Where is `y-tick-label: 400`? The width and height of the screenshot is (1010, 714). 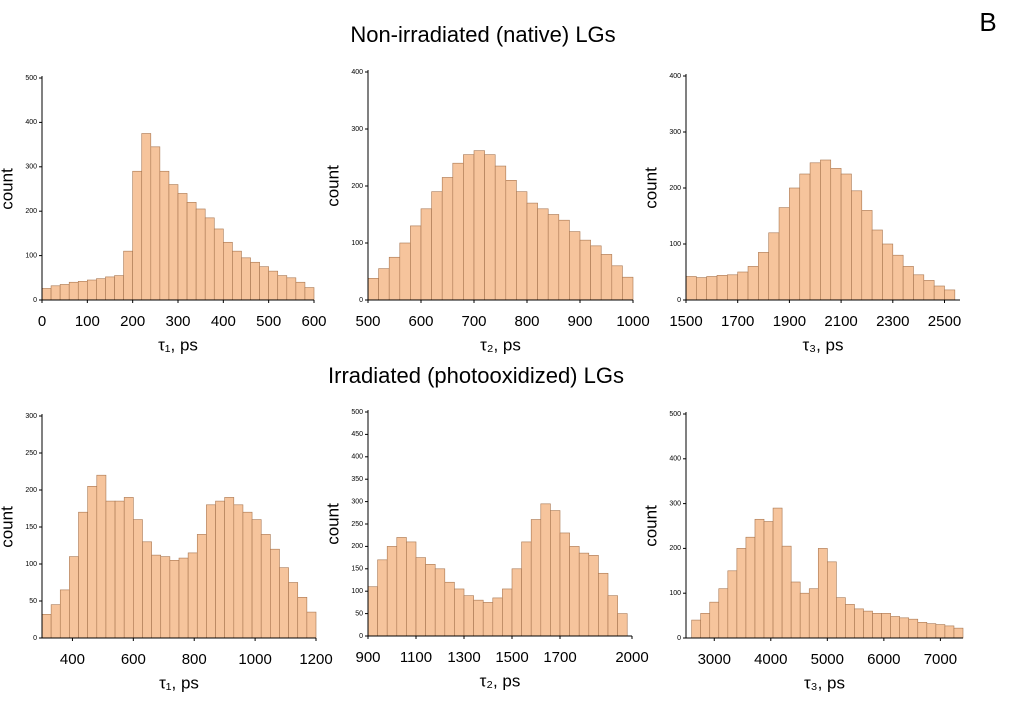
y-tick-label: 400 is located at coordinates (31, 122).